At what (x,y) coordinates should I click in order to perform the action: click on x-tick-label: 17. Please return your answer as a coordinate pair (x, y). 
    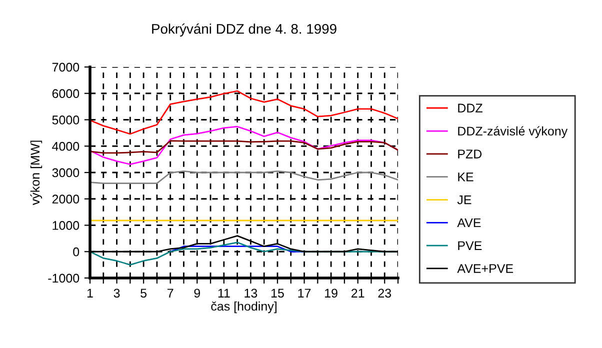
    Looking at the image, I should click on (304, 293).